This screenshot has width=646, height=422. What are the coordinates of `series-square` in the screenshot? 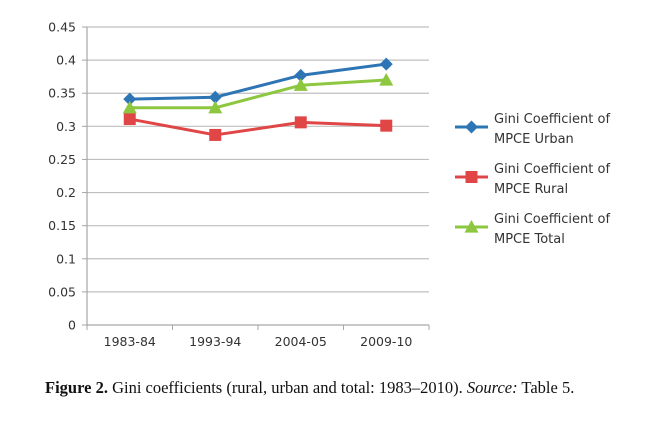 It's located at (258, 127).